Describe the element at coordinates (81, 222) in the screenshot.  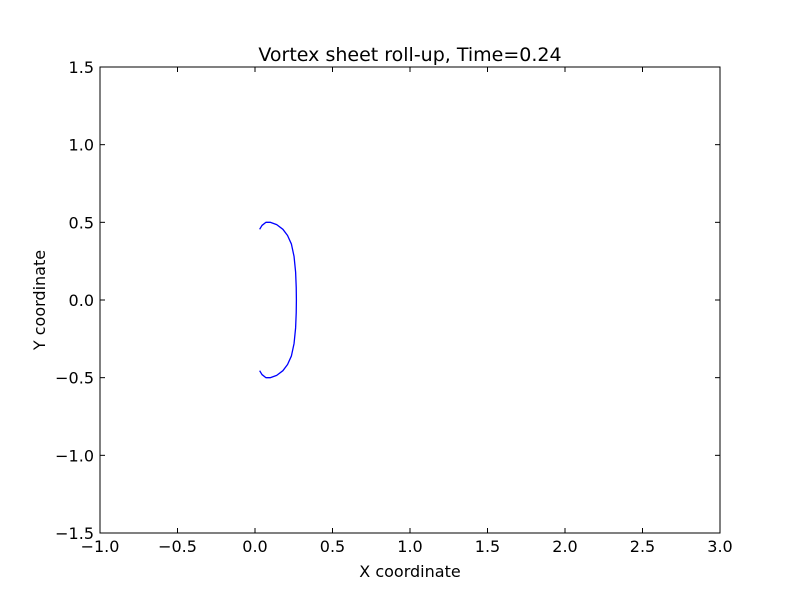
I see `y-tick-label: 0.5` at that location.